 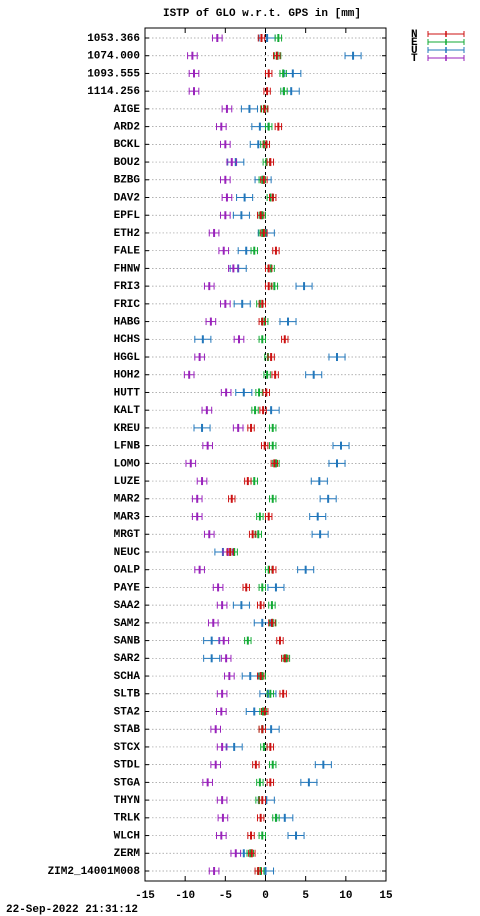 I want to click on y-tick-label: HGGL, so click(x=127, y=358).